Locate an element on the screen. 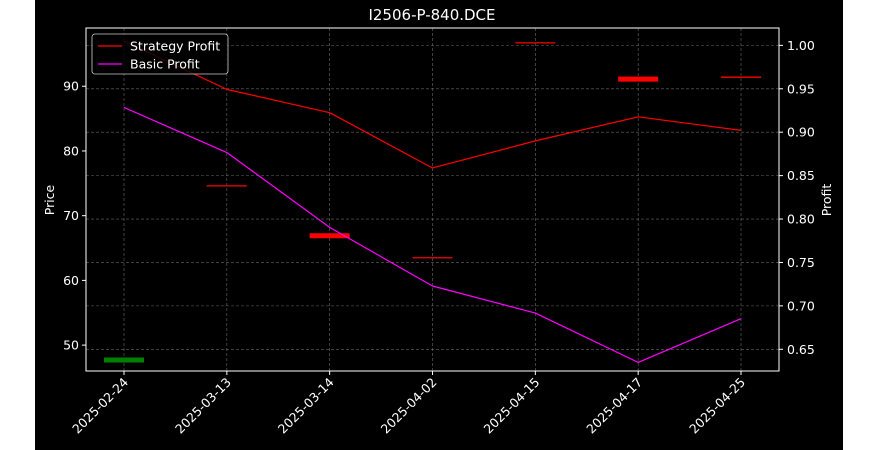  legend: Strategy Profit Basic Profit is located at coordinates (160, 54).